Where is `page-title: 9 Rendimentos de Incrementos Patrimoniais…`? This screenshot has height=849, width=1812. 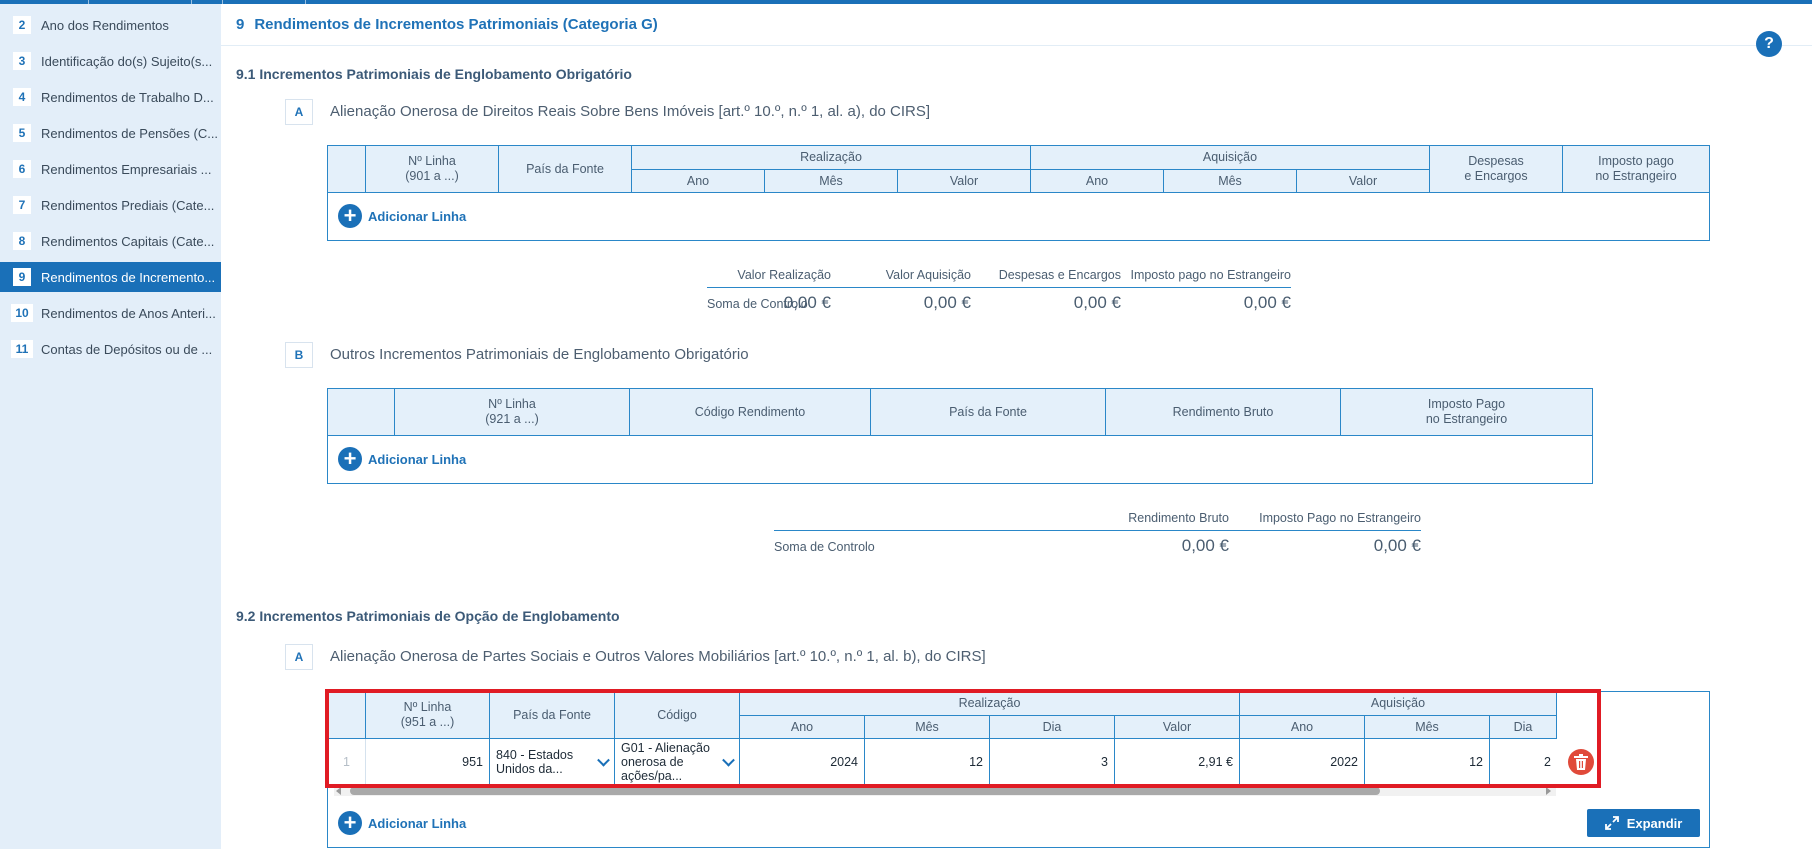 page-title: 9 Rendimentos de Incrementos Patrimoniais… is located at coordinates (447, 24).